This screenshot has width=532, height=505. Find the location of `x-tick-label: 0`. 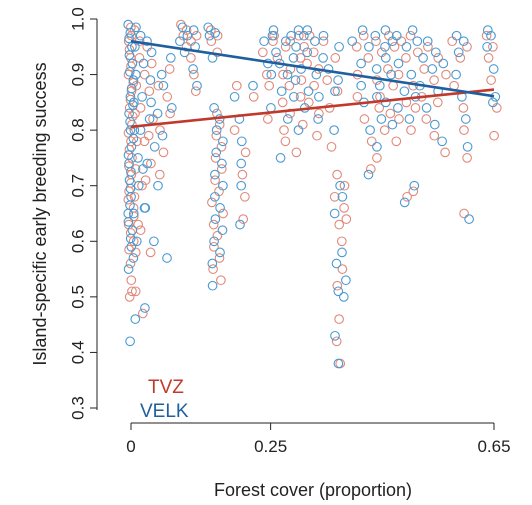

x-tick-label: 0 is located at coordinates (130, 446).